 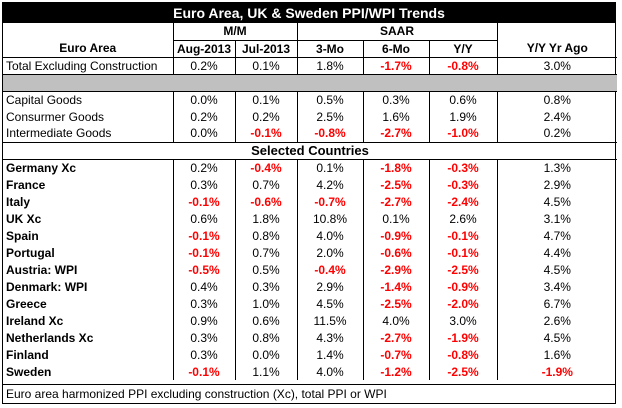 What do you see at coordinates (330, 49) in the screenshot?
I see `column-header: 3-Mo` at bounding box center [330, 49].